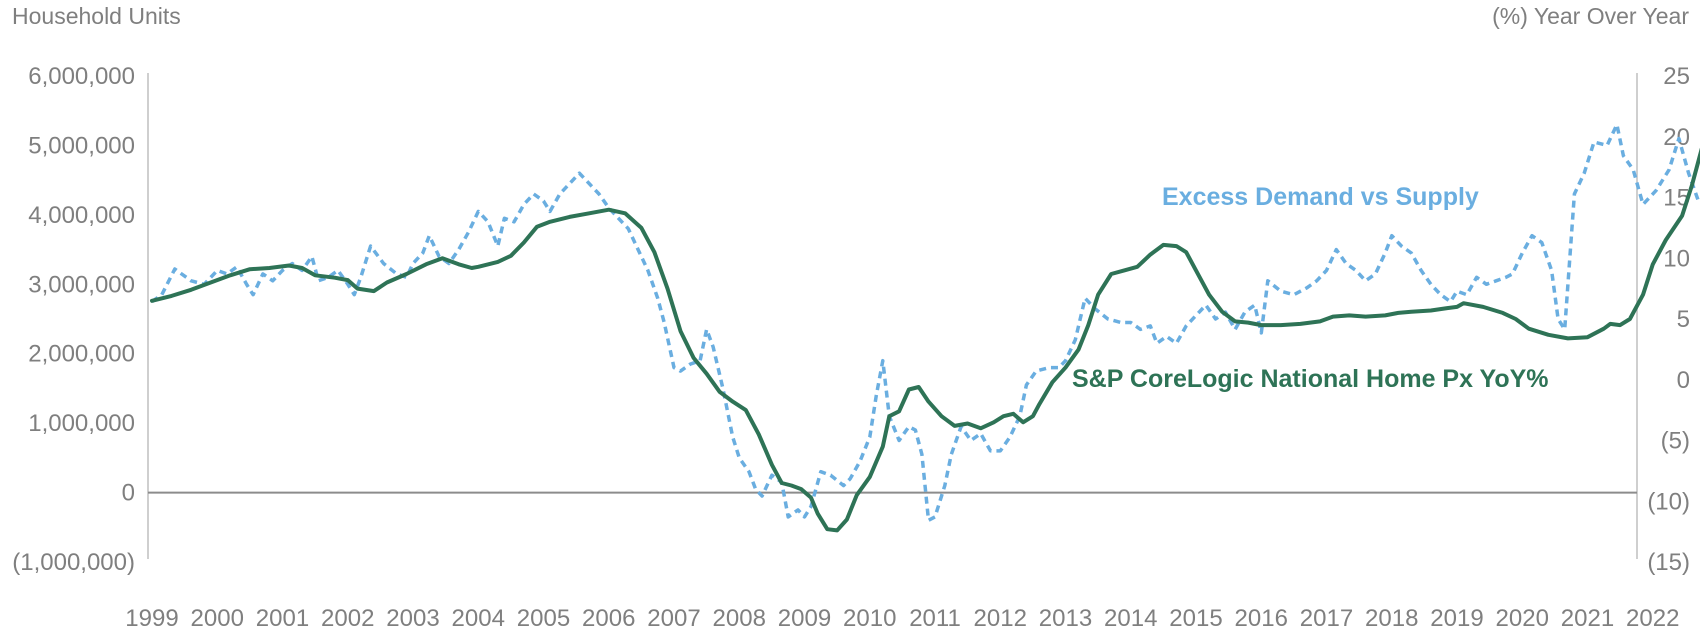  I want to click on right-axis-title: (%) Year Over Year, so click(1590, 16).